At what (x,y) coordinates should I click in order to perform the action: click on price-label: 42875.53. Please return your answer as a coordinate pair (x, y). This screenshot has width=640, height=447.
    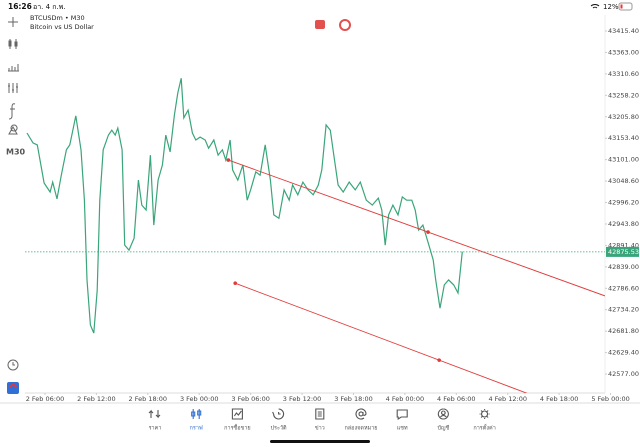
    Looking at the image, I should click on (623, 252).